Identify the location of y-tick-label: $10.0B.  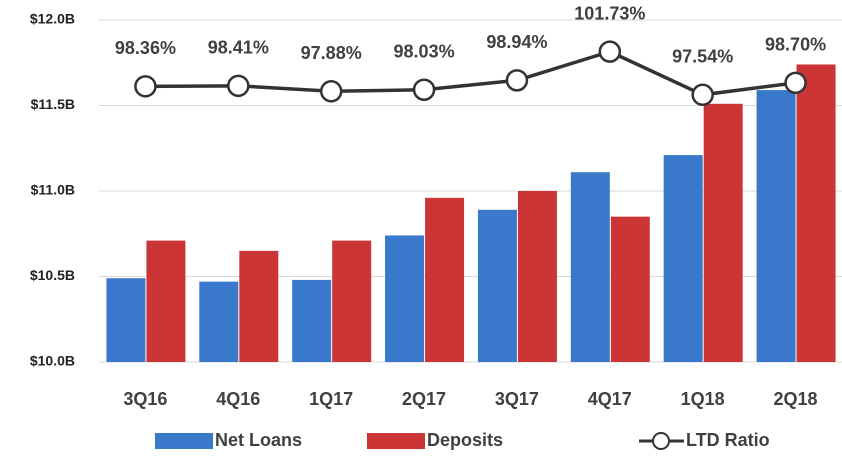
(52, 361).